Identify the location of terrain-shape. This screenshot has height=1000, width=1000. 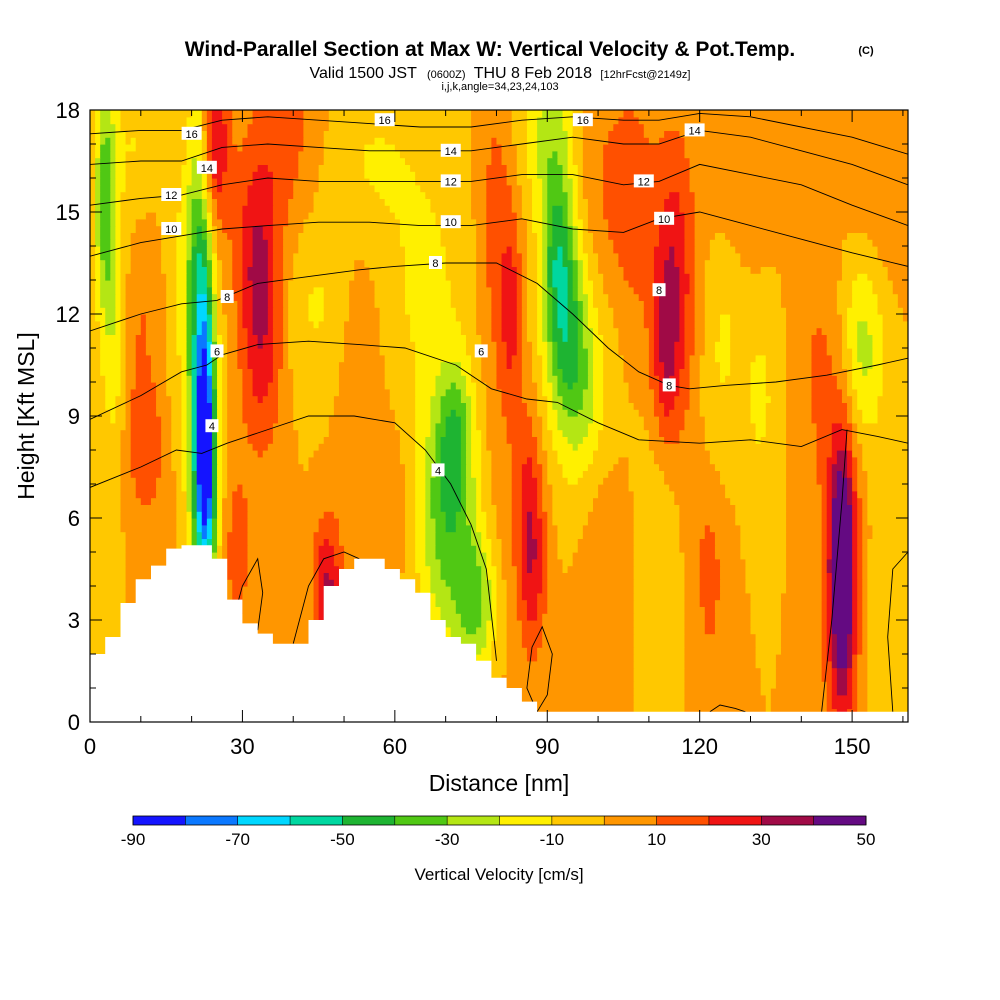
(499, 633).